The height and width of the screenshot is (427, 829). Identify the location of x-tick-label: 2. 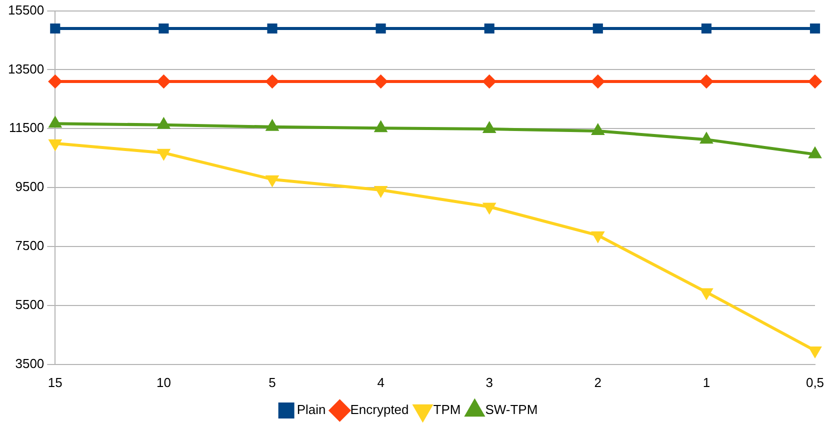
(598, 382).